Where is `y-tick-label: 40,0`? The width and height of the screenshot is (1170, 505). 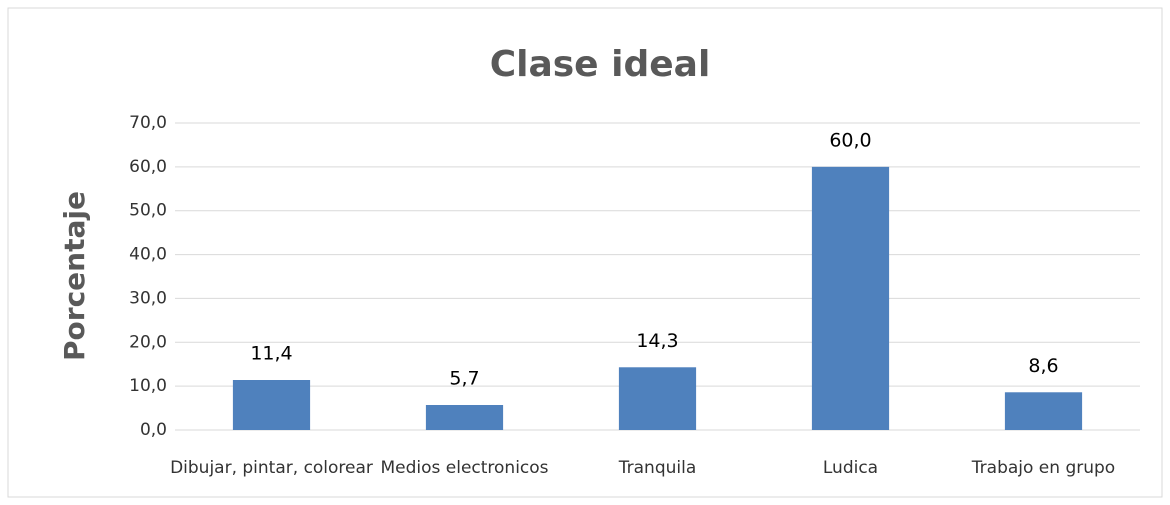 y-tick-label: 40,0 is located at coordinates (148, 255).